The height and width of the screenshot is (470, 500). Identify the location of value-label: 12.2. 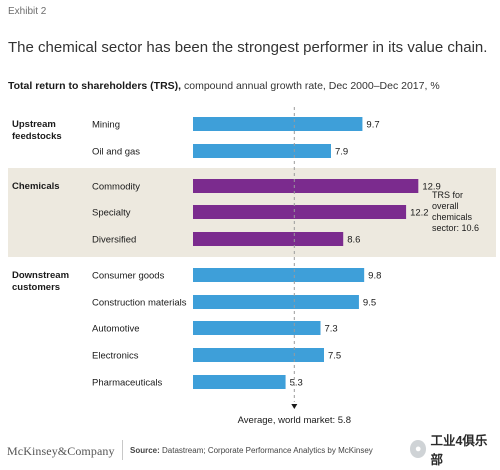
(419, 213).